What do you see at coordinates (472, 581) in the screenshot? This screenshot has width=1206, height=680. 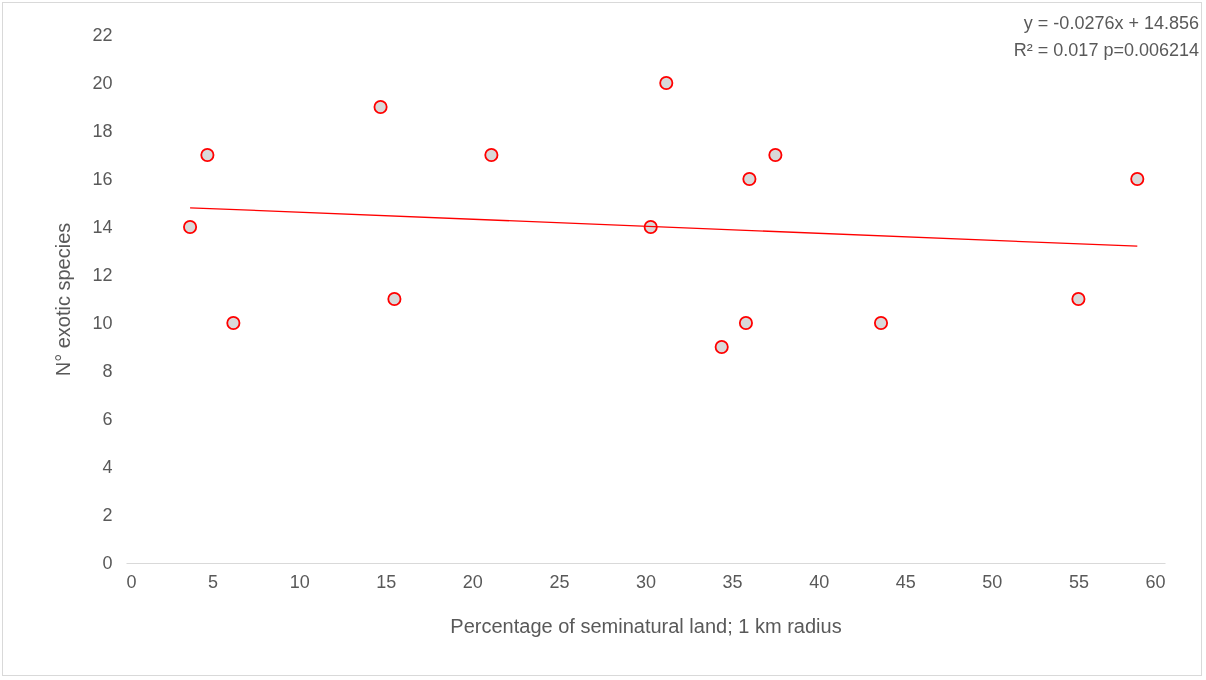 I see `x-tick-label: 20` at bounding box center [472, 581].